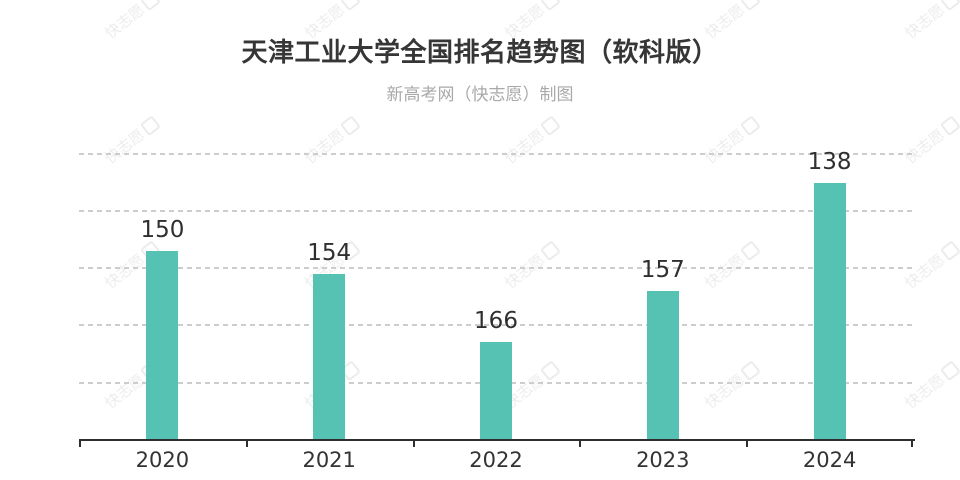 The image size is (960, 480). I want to click on bar-2020, so click(162, 344).